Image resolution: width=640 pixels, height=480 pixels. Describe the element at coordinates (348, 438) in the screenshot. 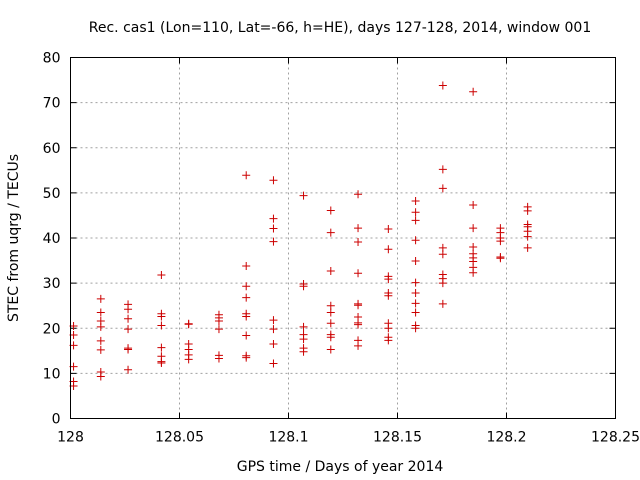

I see `x-tick-labels: 128 128.05 128.1 128.15 128.2 128.25` at that location.